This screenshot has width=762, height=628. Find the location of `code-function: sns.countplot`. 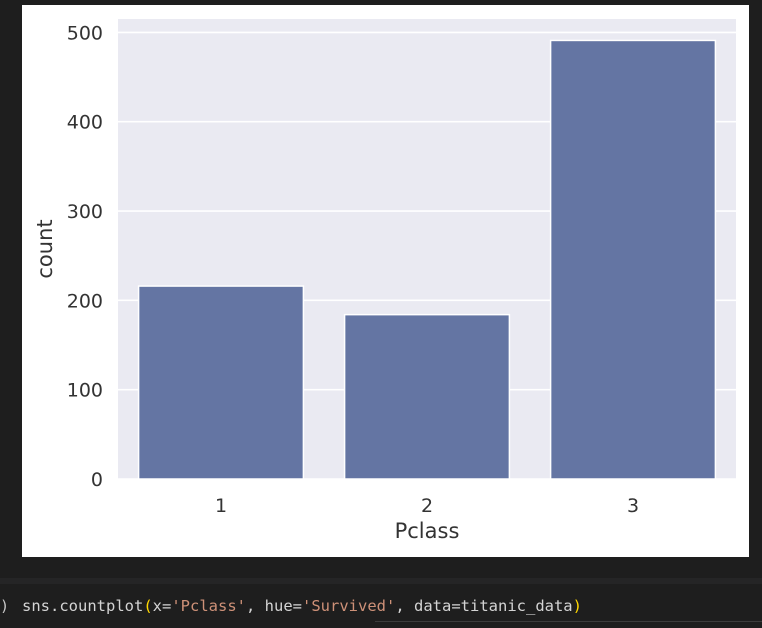

code-function: sns.countplot is located at coordinates (83, 606).